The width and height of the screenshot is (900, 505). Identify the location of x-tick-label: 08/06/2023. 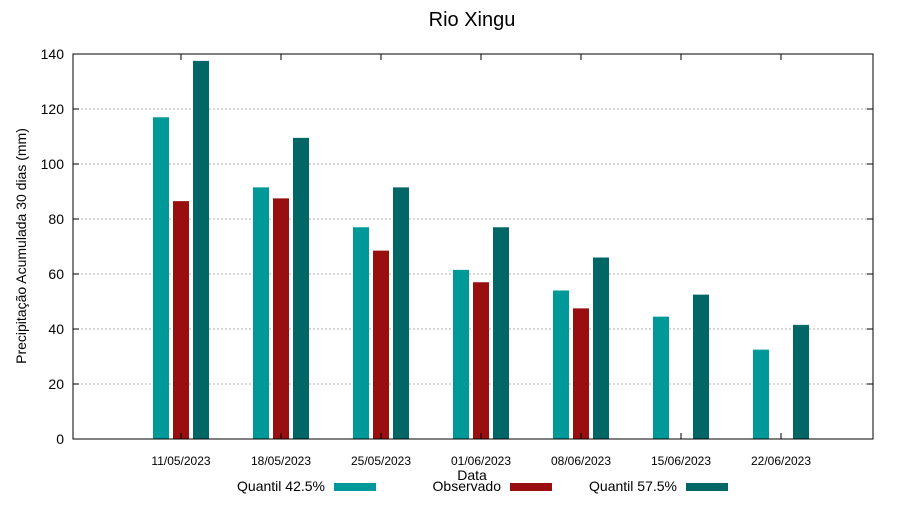
(581, 461).